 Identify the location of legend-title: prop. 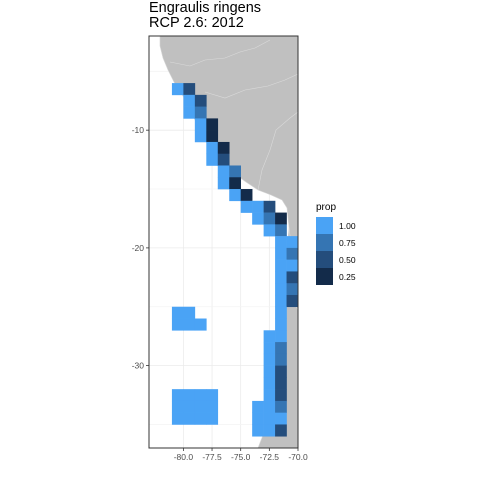
(326, 207).